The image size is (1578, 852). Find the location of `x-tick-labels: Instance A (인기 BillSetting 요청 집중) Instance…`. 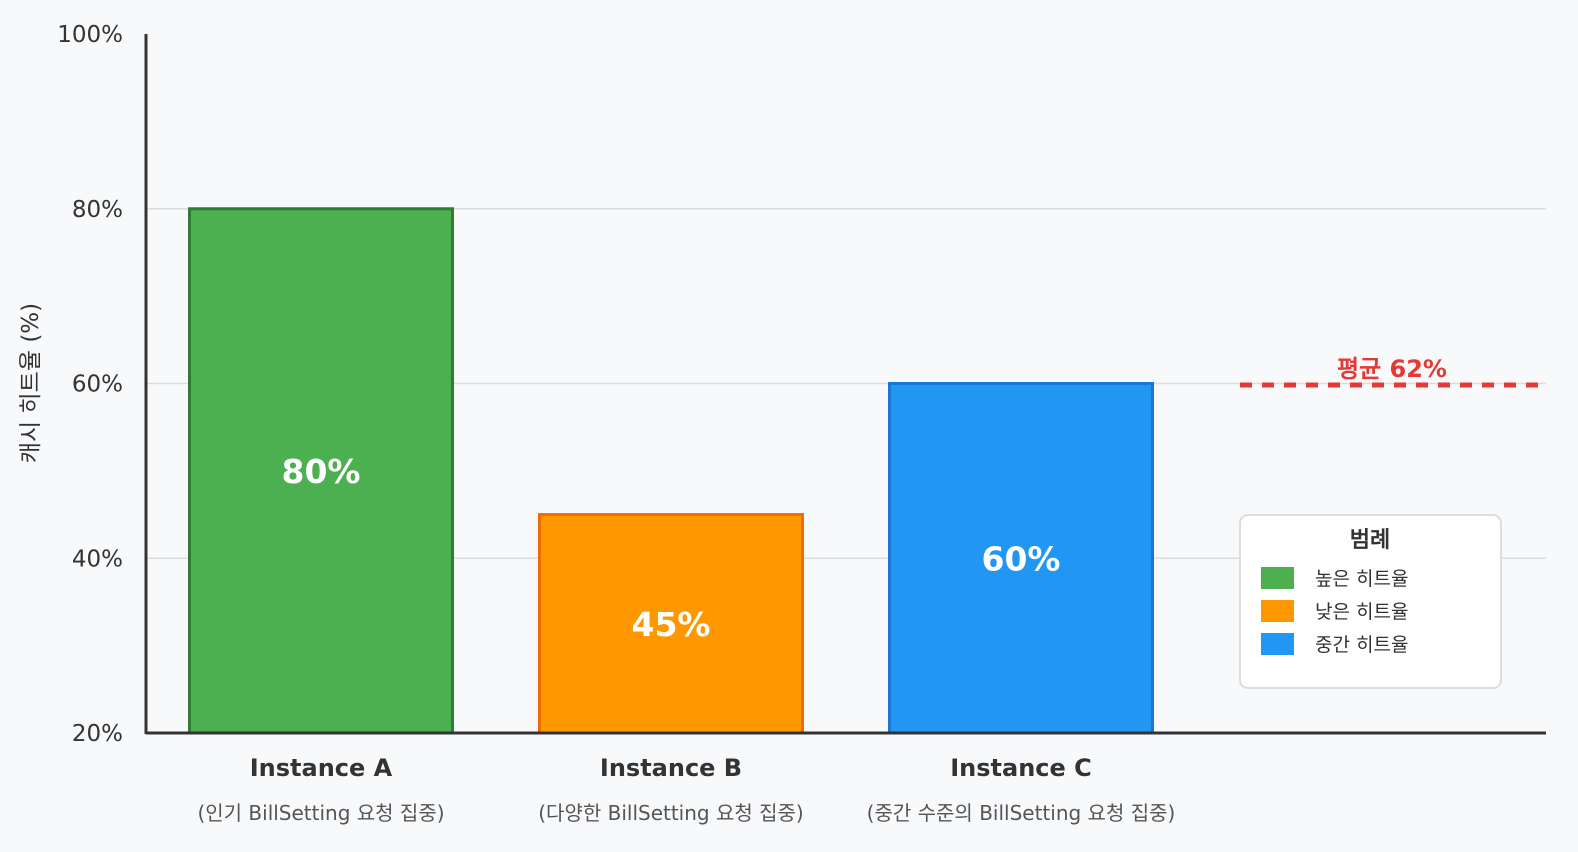

x-tick-labels: Instance A (인기 BillSetting 요청 집중) Instance… is located at coordinates (686, 789).